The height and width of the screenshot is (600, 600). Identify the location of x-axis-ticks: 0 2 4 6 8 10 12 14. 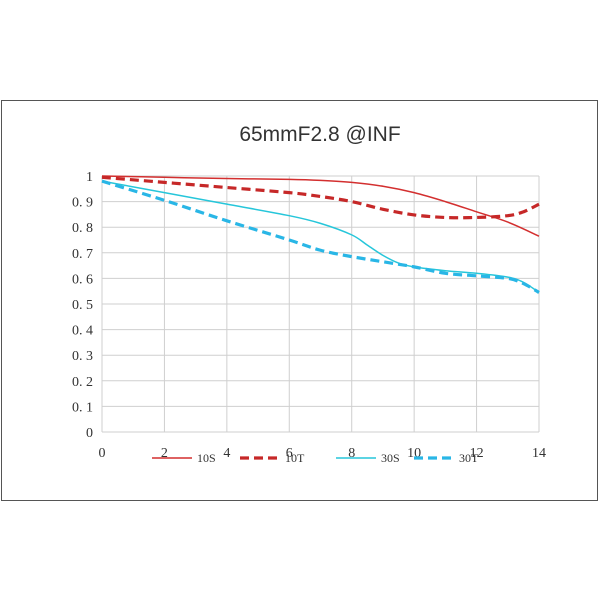
(323, 453).